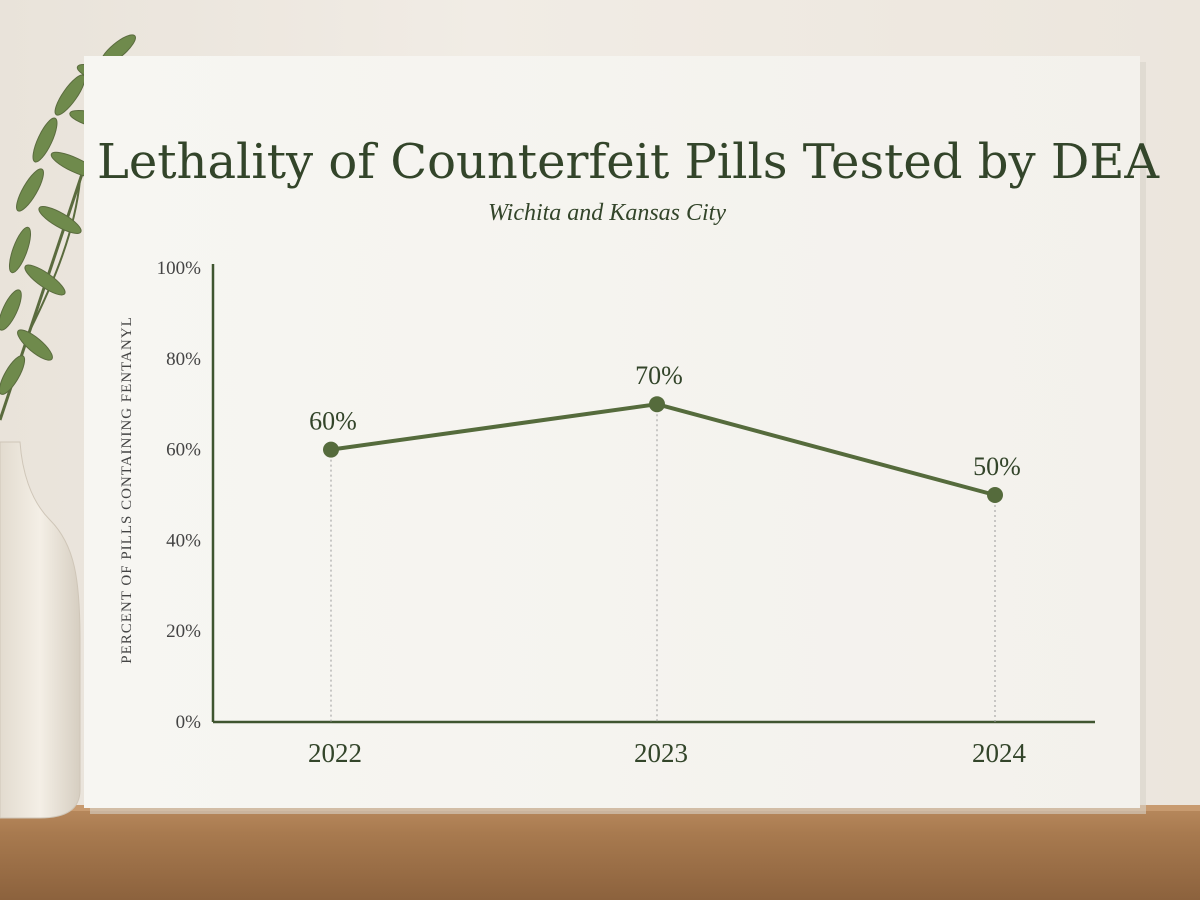 The image size is (1200, 900). What do you see at coordinates (995, 495) in the screenshot?
I see `data-point-2024` at bounding box center [995, 495].